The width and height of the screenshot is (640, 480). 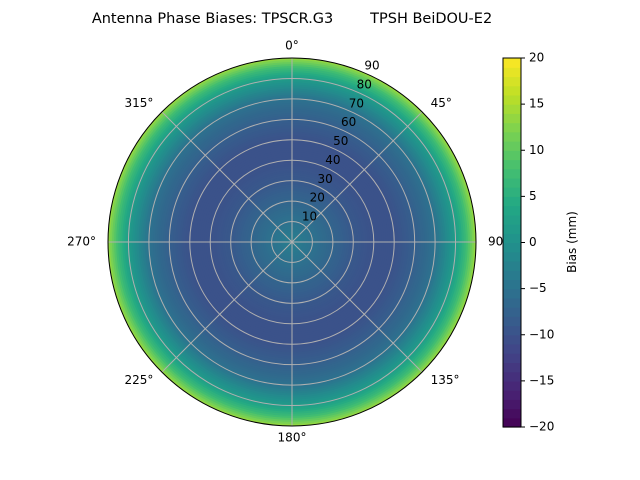 I want to click on angle-tick-label: 315°, so click(x=139, y=103).